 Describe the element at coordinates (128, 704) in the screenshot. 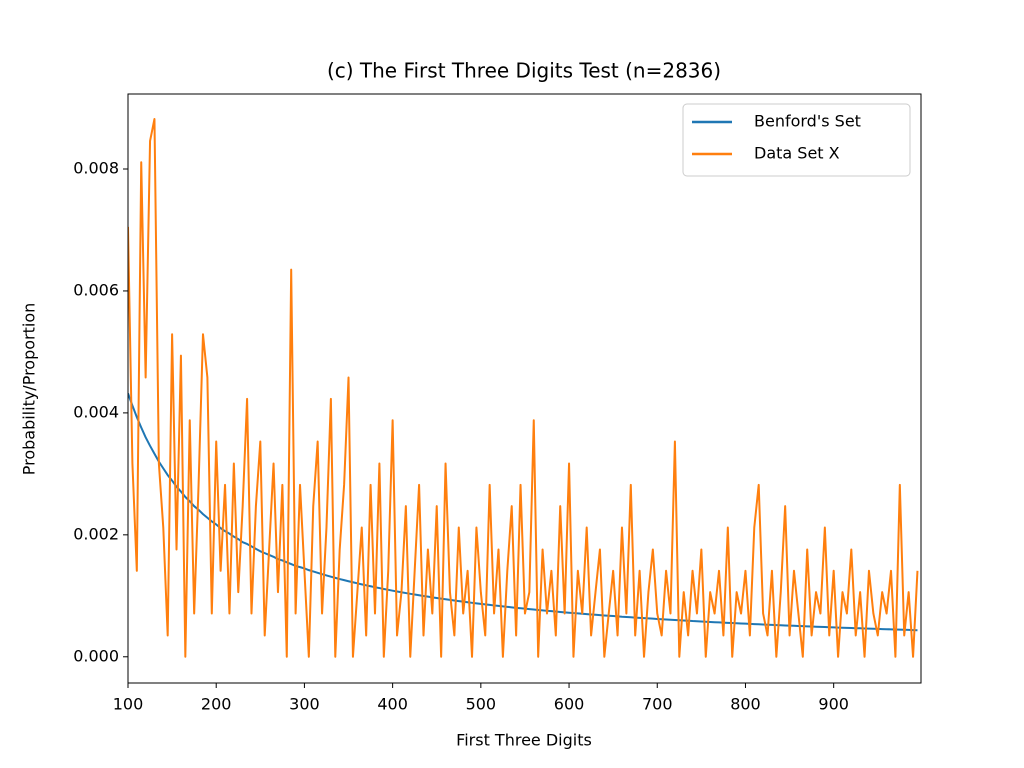

I see `x-tick-label: 100` at that location.